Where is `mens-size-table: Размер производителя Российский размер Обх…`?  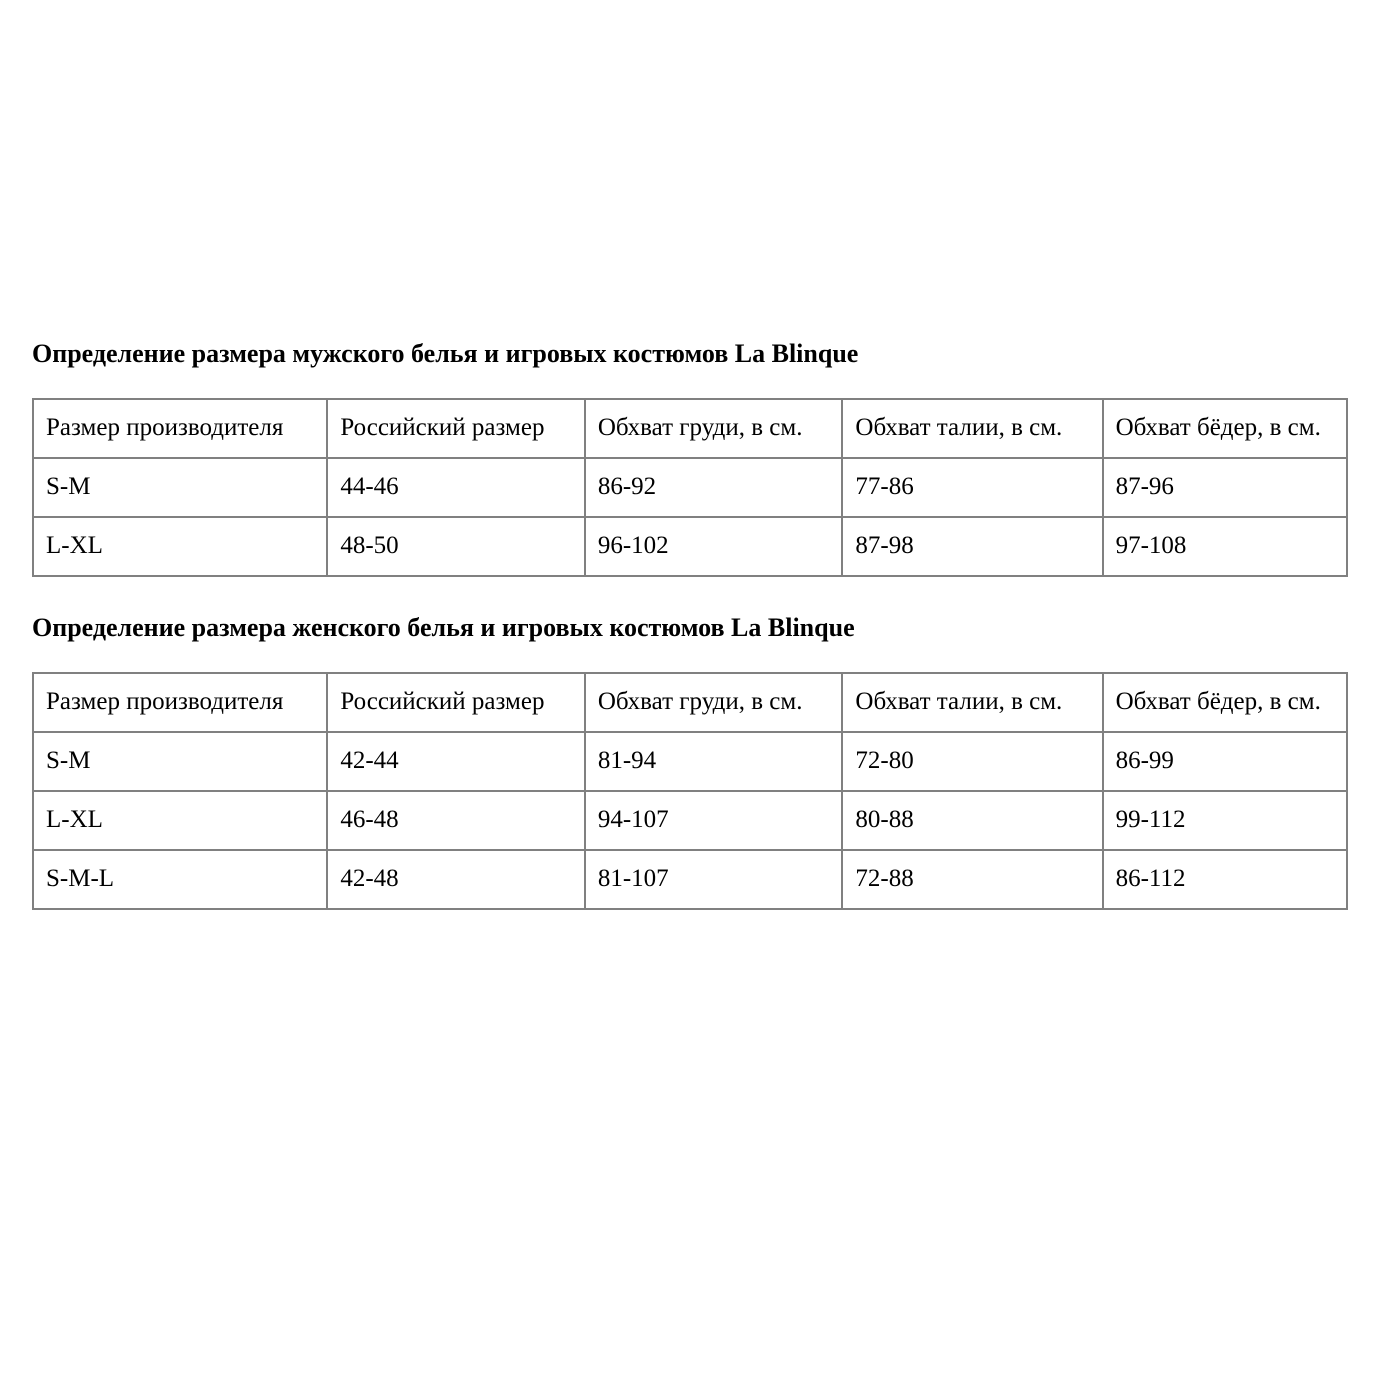
mens-size-table: Размер производителя Российский размер Обх… is located at coordinates (690, 487).